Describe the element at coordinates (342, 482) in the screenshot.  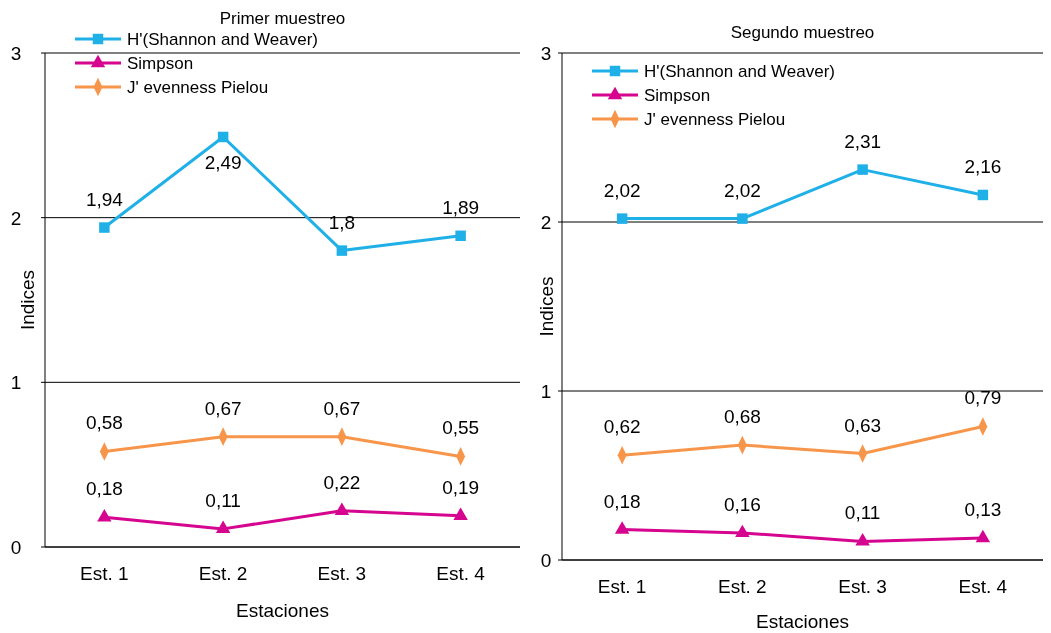
I see `data-label: 0,22` at that location.